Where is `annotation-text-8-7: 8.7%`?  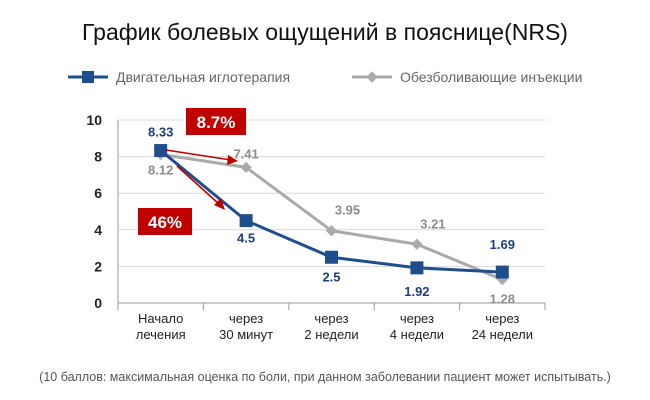 annotation-text-8-7: 8.7% is located at coordinates (216, 122).